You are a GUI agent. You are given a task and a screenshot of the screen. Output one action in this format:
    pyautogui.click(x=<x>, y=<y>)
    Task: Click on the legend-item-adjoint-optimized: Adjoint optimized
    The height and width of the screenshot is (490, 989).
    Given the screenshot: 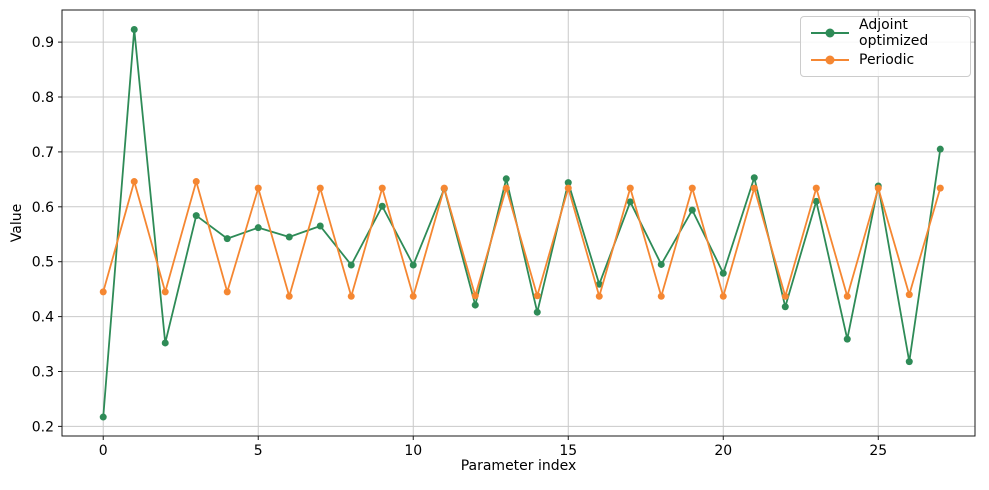 What is the action you would take?
    pyautogui.click(x=885, y=33)
    